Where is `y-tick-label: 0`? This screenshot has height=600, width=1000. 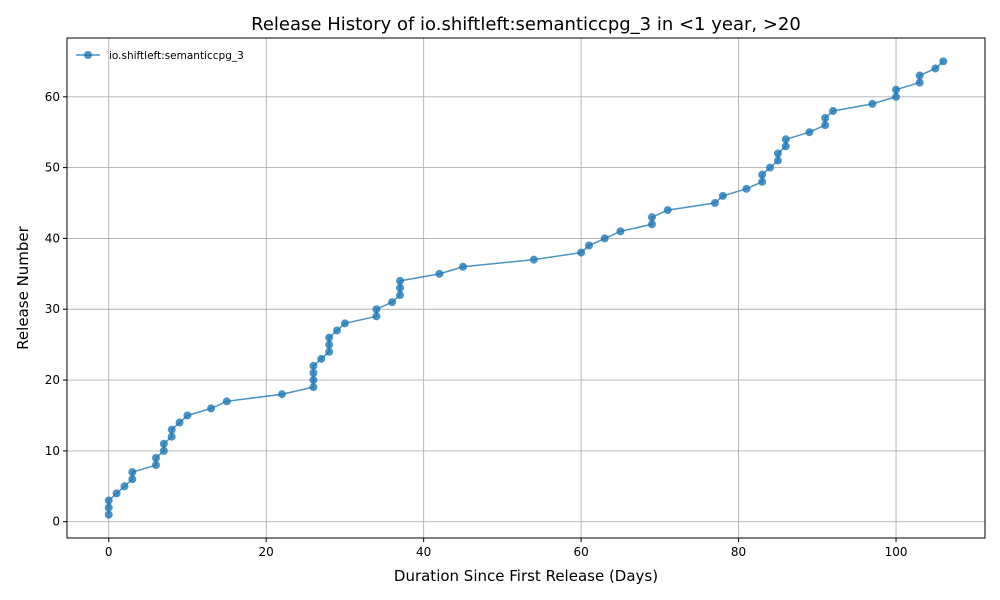 y-tick-label: 0 is located at coordinates (56, 522).